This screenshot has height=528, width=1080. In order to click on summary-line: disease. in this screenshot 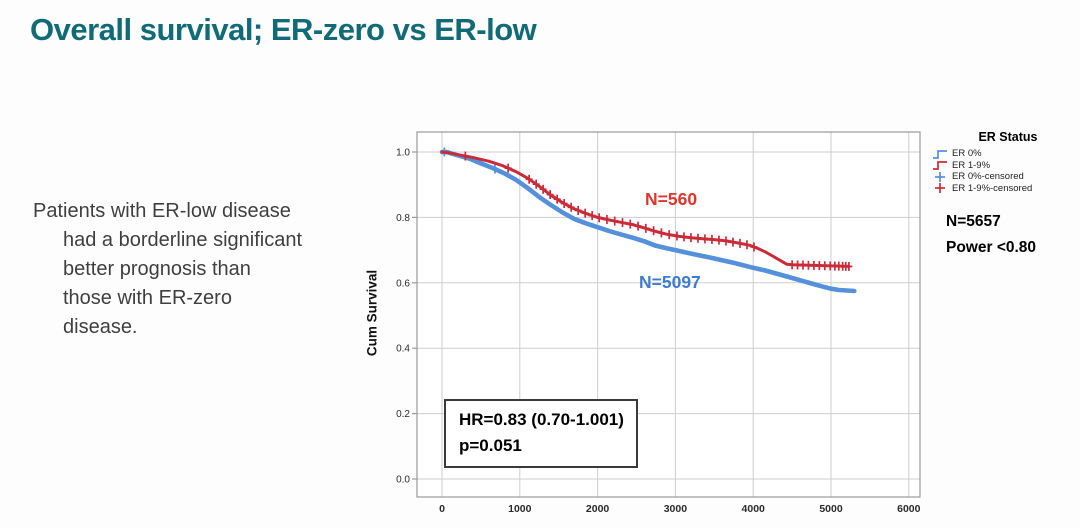, I will do `click(100, 327)`.